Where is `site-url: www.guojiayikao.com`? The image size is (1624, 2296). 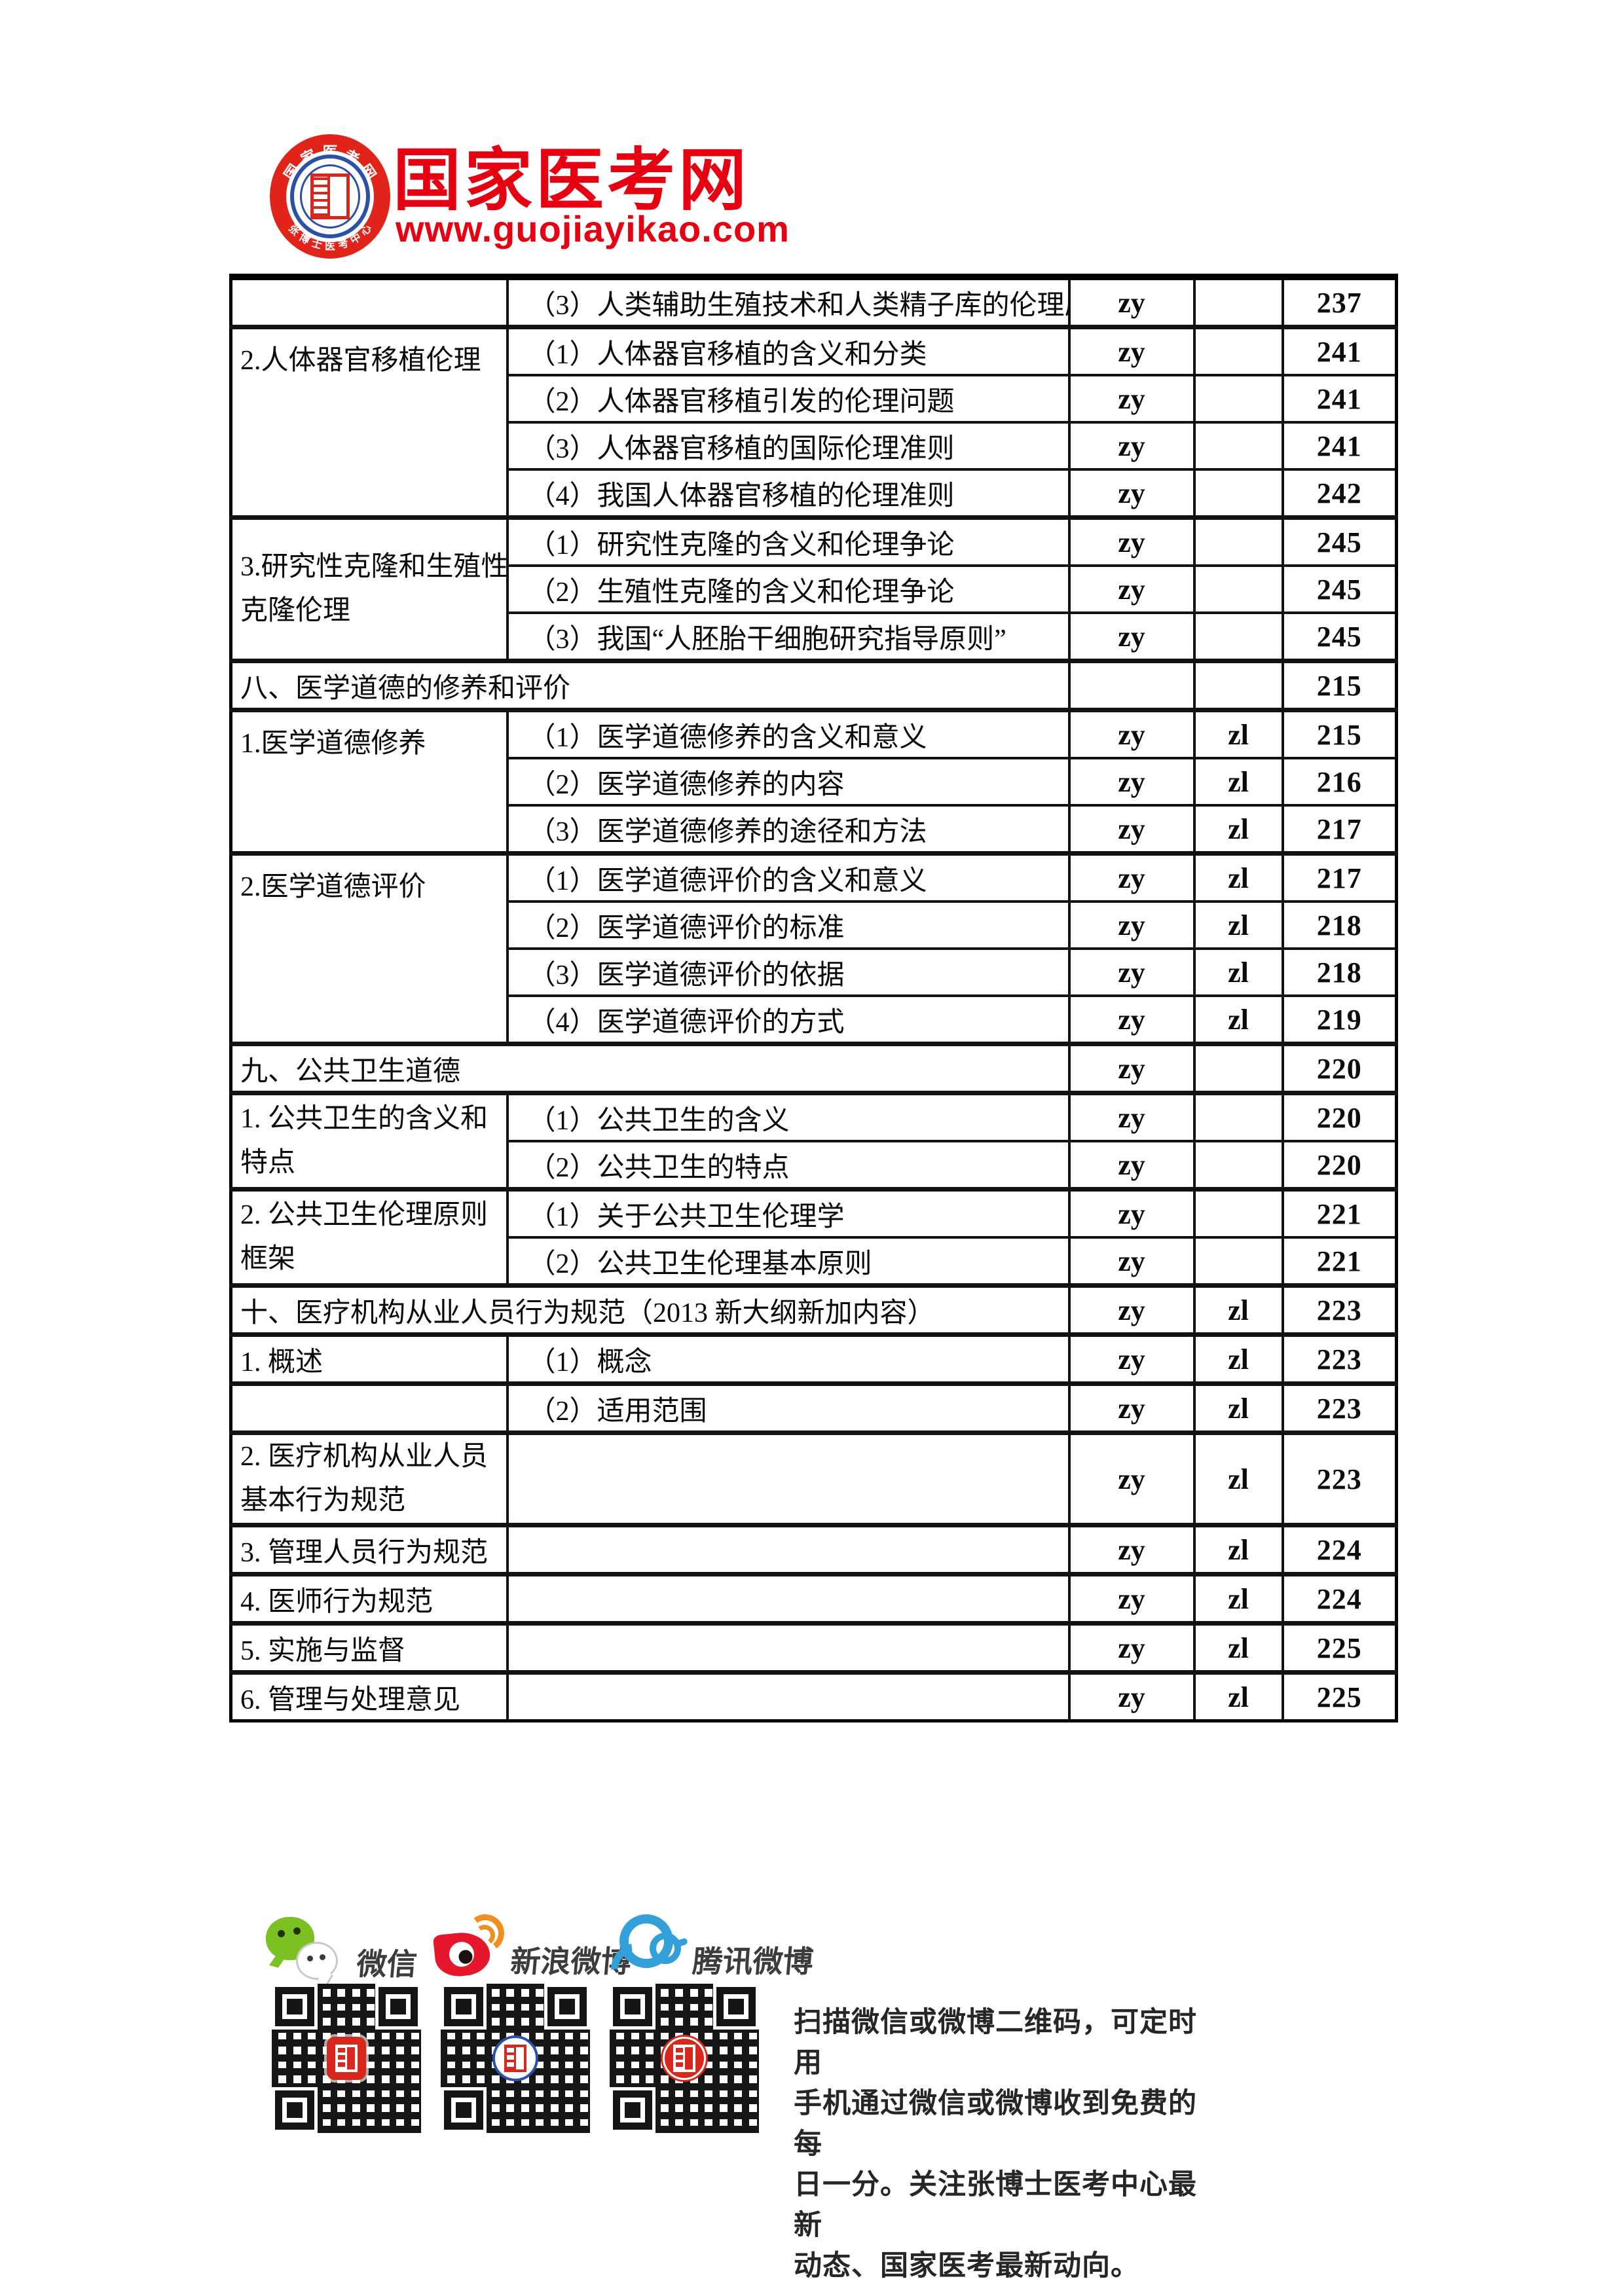 site-url: www.guojiayikao.com is located at coordinates (593, 228).